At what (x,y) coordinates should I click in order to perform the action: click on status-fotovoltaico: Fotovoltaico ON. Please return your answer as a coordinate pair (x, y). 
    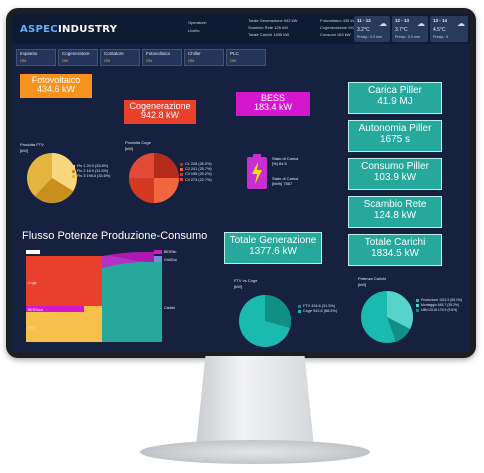
    Looking at the image, I should click on (162, 57).